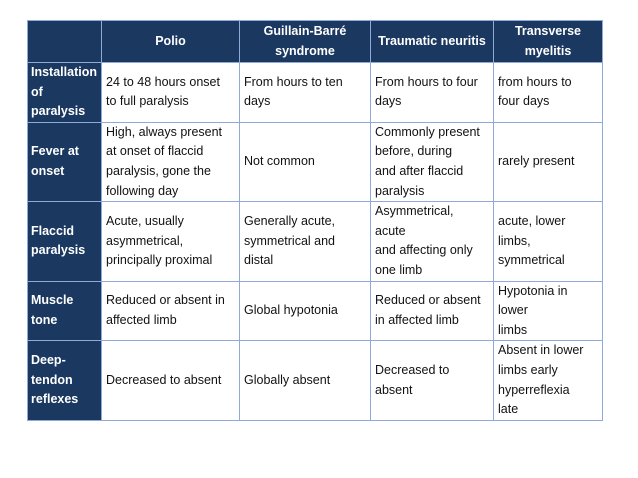 The height and width of the screenshot is (478, 638). Describe the element at coordinates (305, 92) in the screenshot. I see `table-cell: From hours to ten days` at that location.